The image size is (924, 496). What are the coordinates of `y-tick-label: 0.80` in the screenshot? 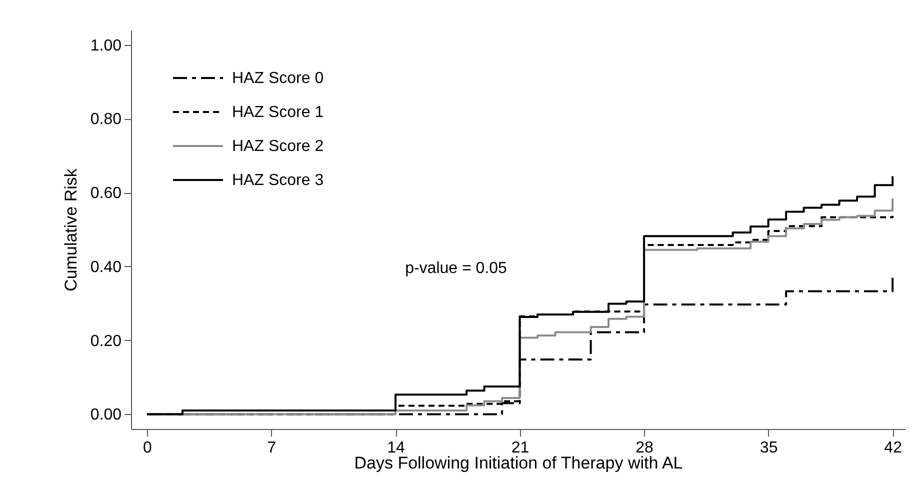 It's located at (106, 119).